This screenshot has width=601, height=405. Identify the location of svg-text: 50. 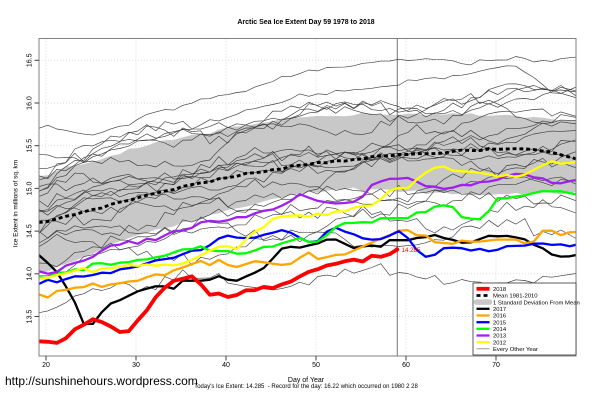
(316, 365).